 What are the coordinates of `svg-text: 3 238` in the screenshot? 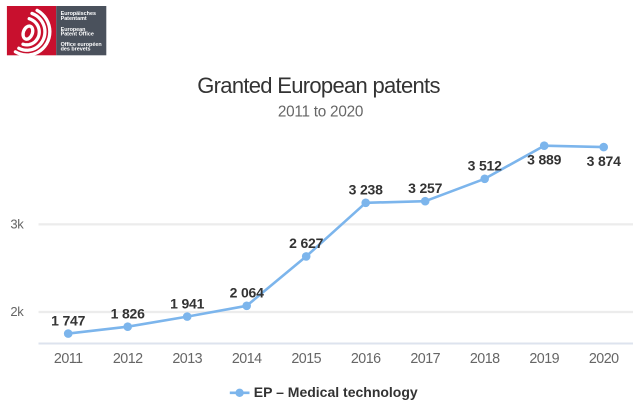 It's located at (366, 190).